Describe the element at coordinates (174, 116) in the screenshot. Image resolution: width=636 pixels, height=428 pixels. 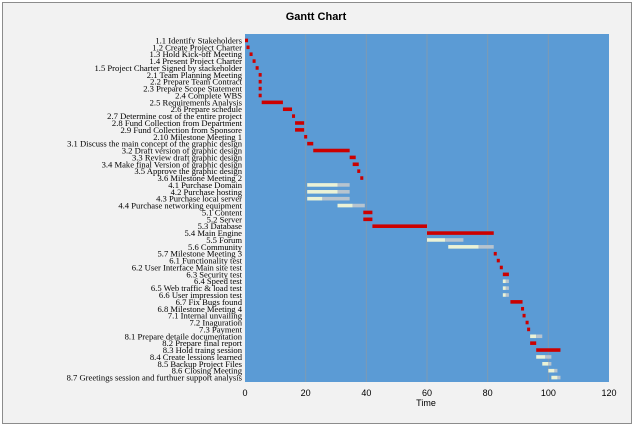
I see `task-label: 2.7 Determine cost of the entire project` at that location.